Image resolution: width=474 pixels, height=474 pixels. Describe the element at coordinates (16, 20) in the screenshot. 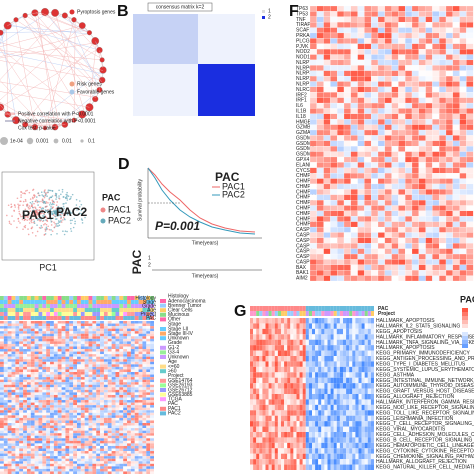

I see `node` at that location.